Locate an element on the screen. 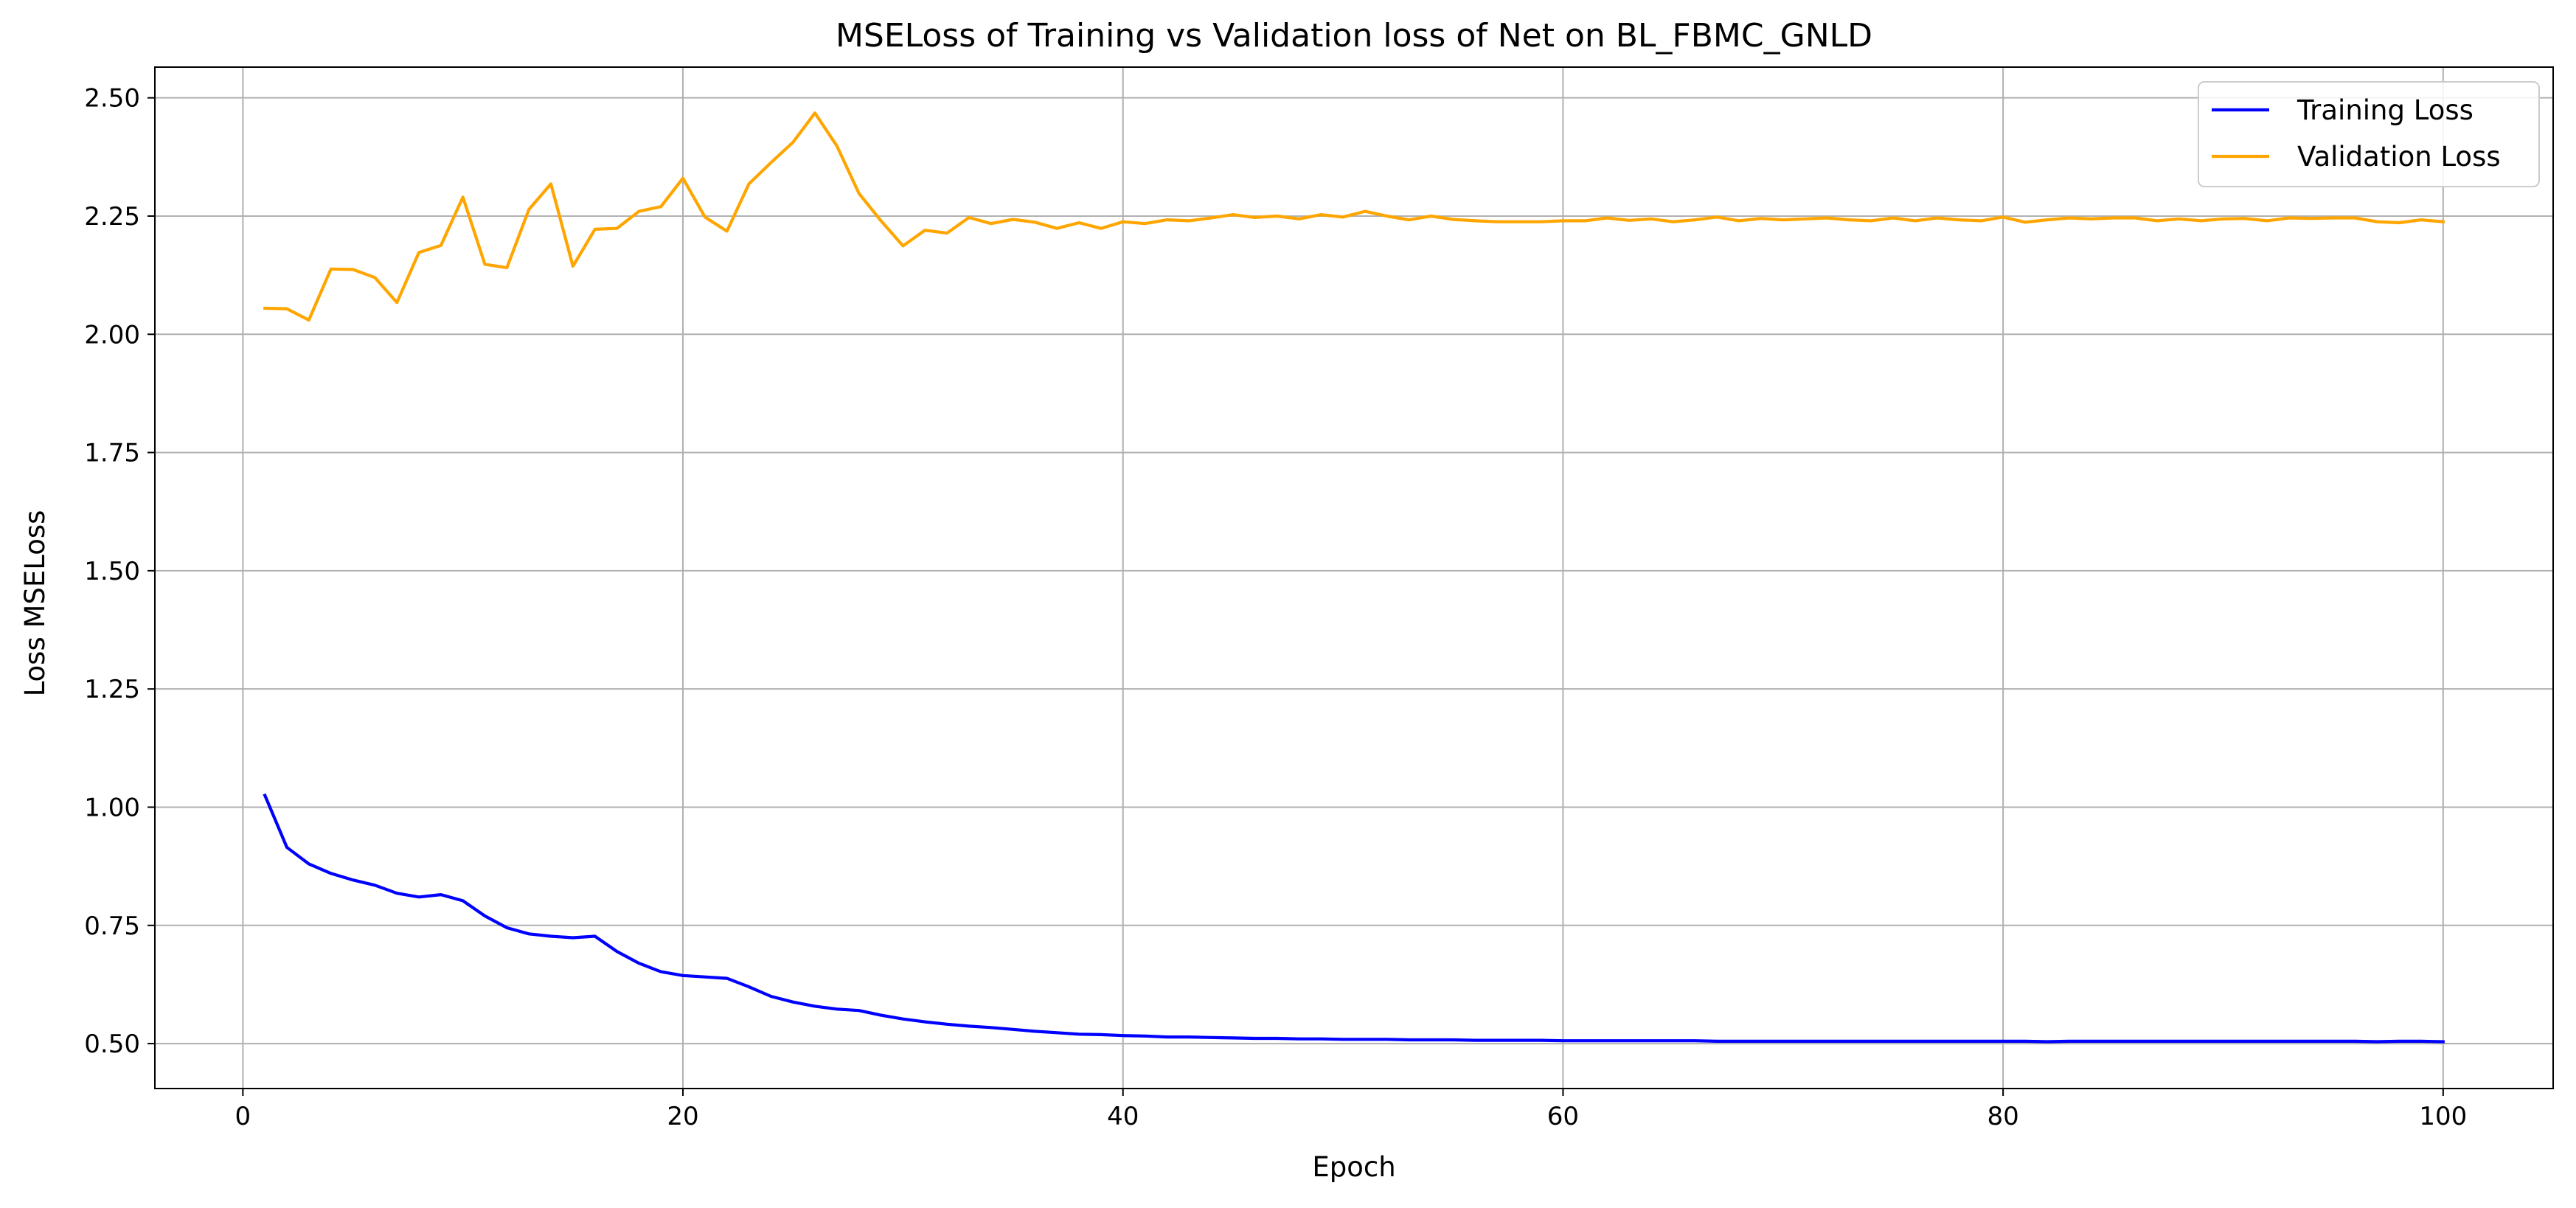  y-tick-label: 2.25 is located at coordinates (112, 217).